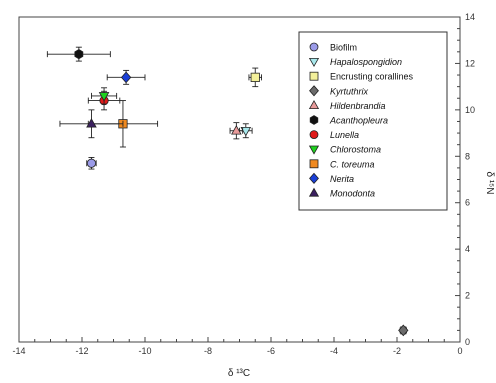  Describe the element at coordinates (366, 62) in the screenshot. I see `legend-label: Hapalospongidion` at that location.